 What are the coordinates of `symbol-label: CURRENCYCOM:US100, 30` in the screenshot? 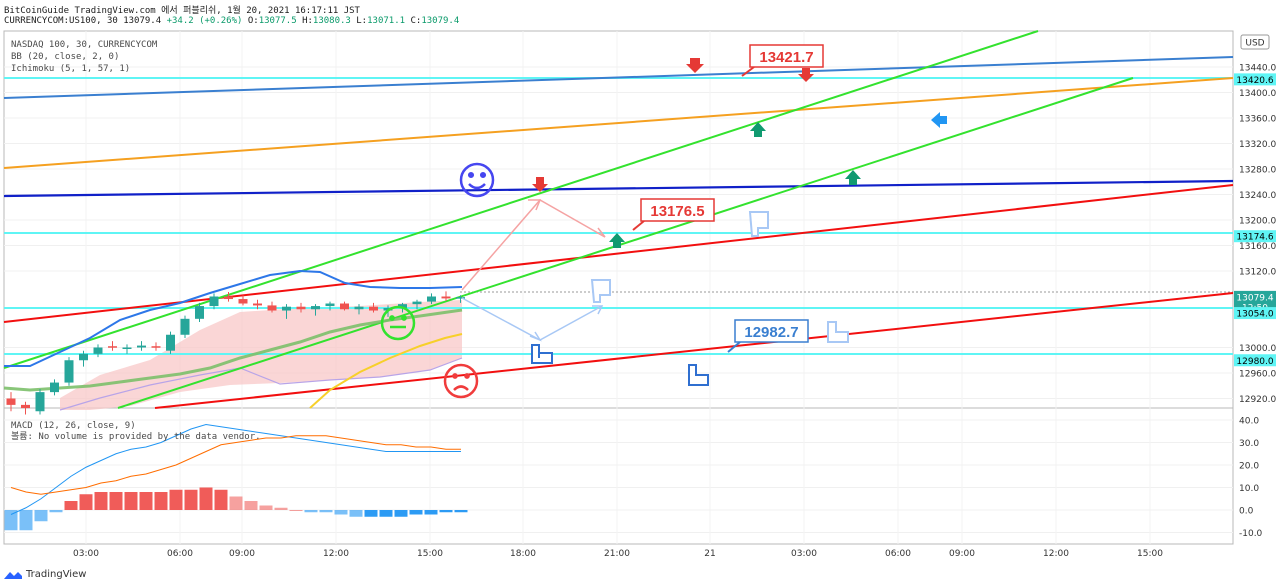 It's located at (61, 21).